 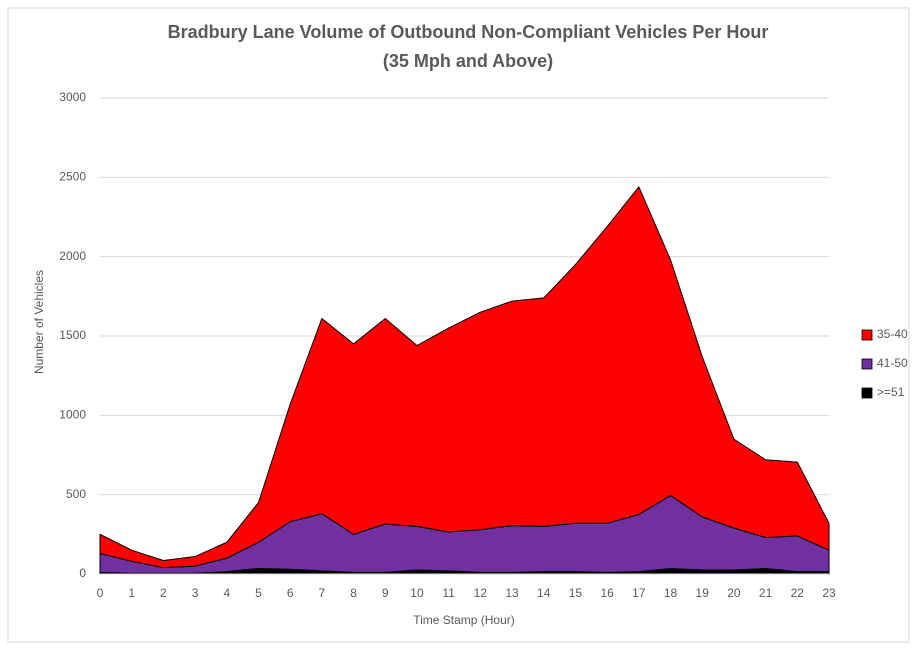 I want to click on x-axis-label: Time Stamp (Hour), so click(x=464, y=620).